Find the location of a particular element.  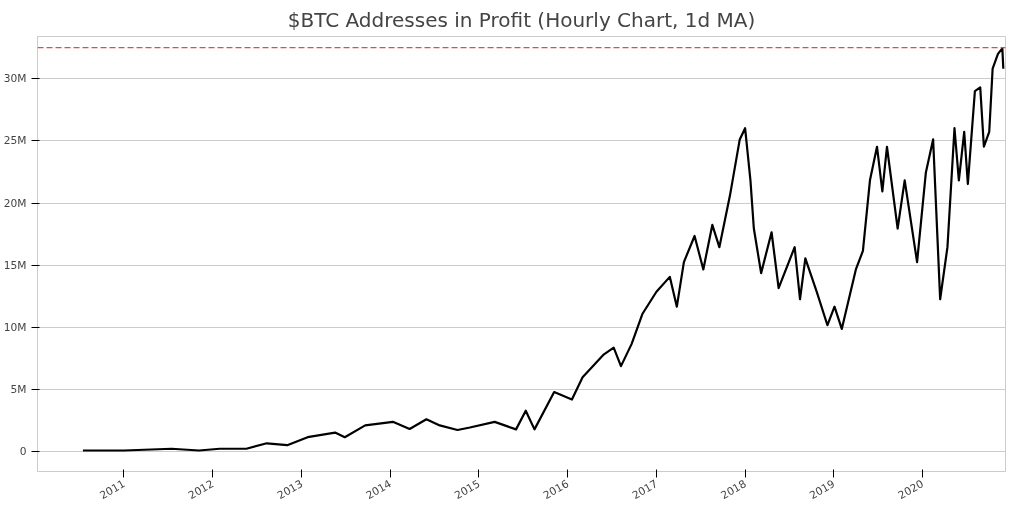

y-tick-label: 0 is located at coordinates (23, 452).